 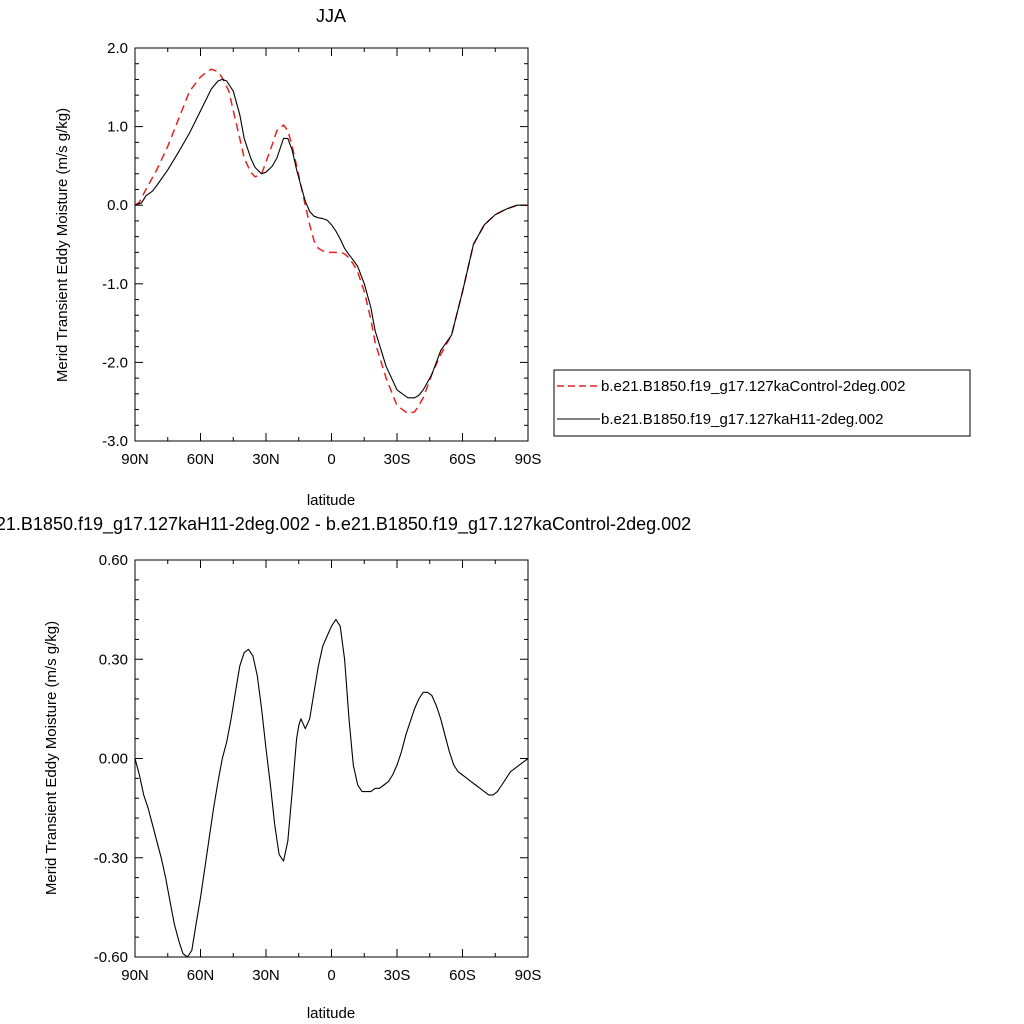 I want to click on top-y-tick-label: 2.0, so click(x=117, y=48).